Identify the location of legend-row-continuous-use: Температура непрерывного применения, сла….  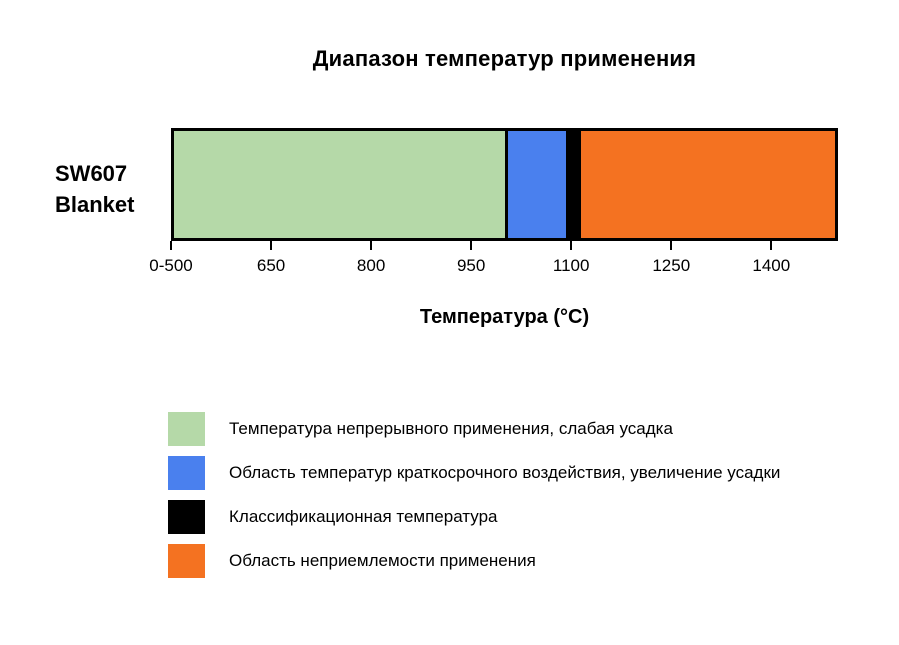
(474, 429).